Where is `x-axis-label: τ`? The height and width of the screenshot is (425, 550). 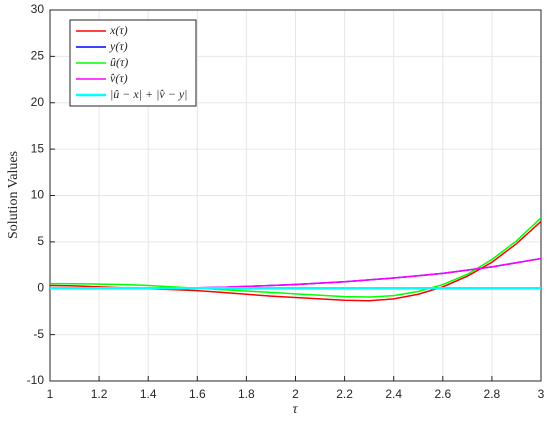 x-axis-label: τ is located at coordinates (295, 409).